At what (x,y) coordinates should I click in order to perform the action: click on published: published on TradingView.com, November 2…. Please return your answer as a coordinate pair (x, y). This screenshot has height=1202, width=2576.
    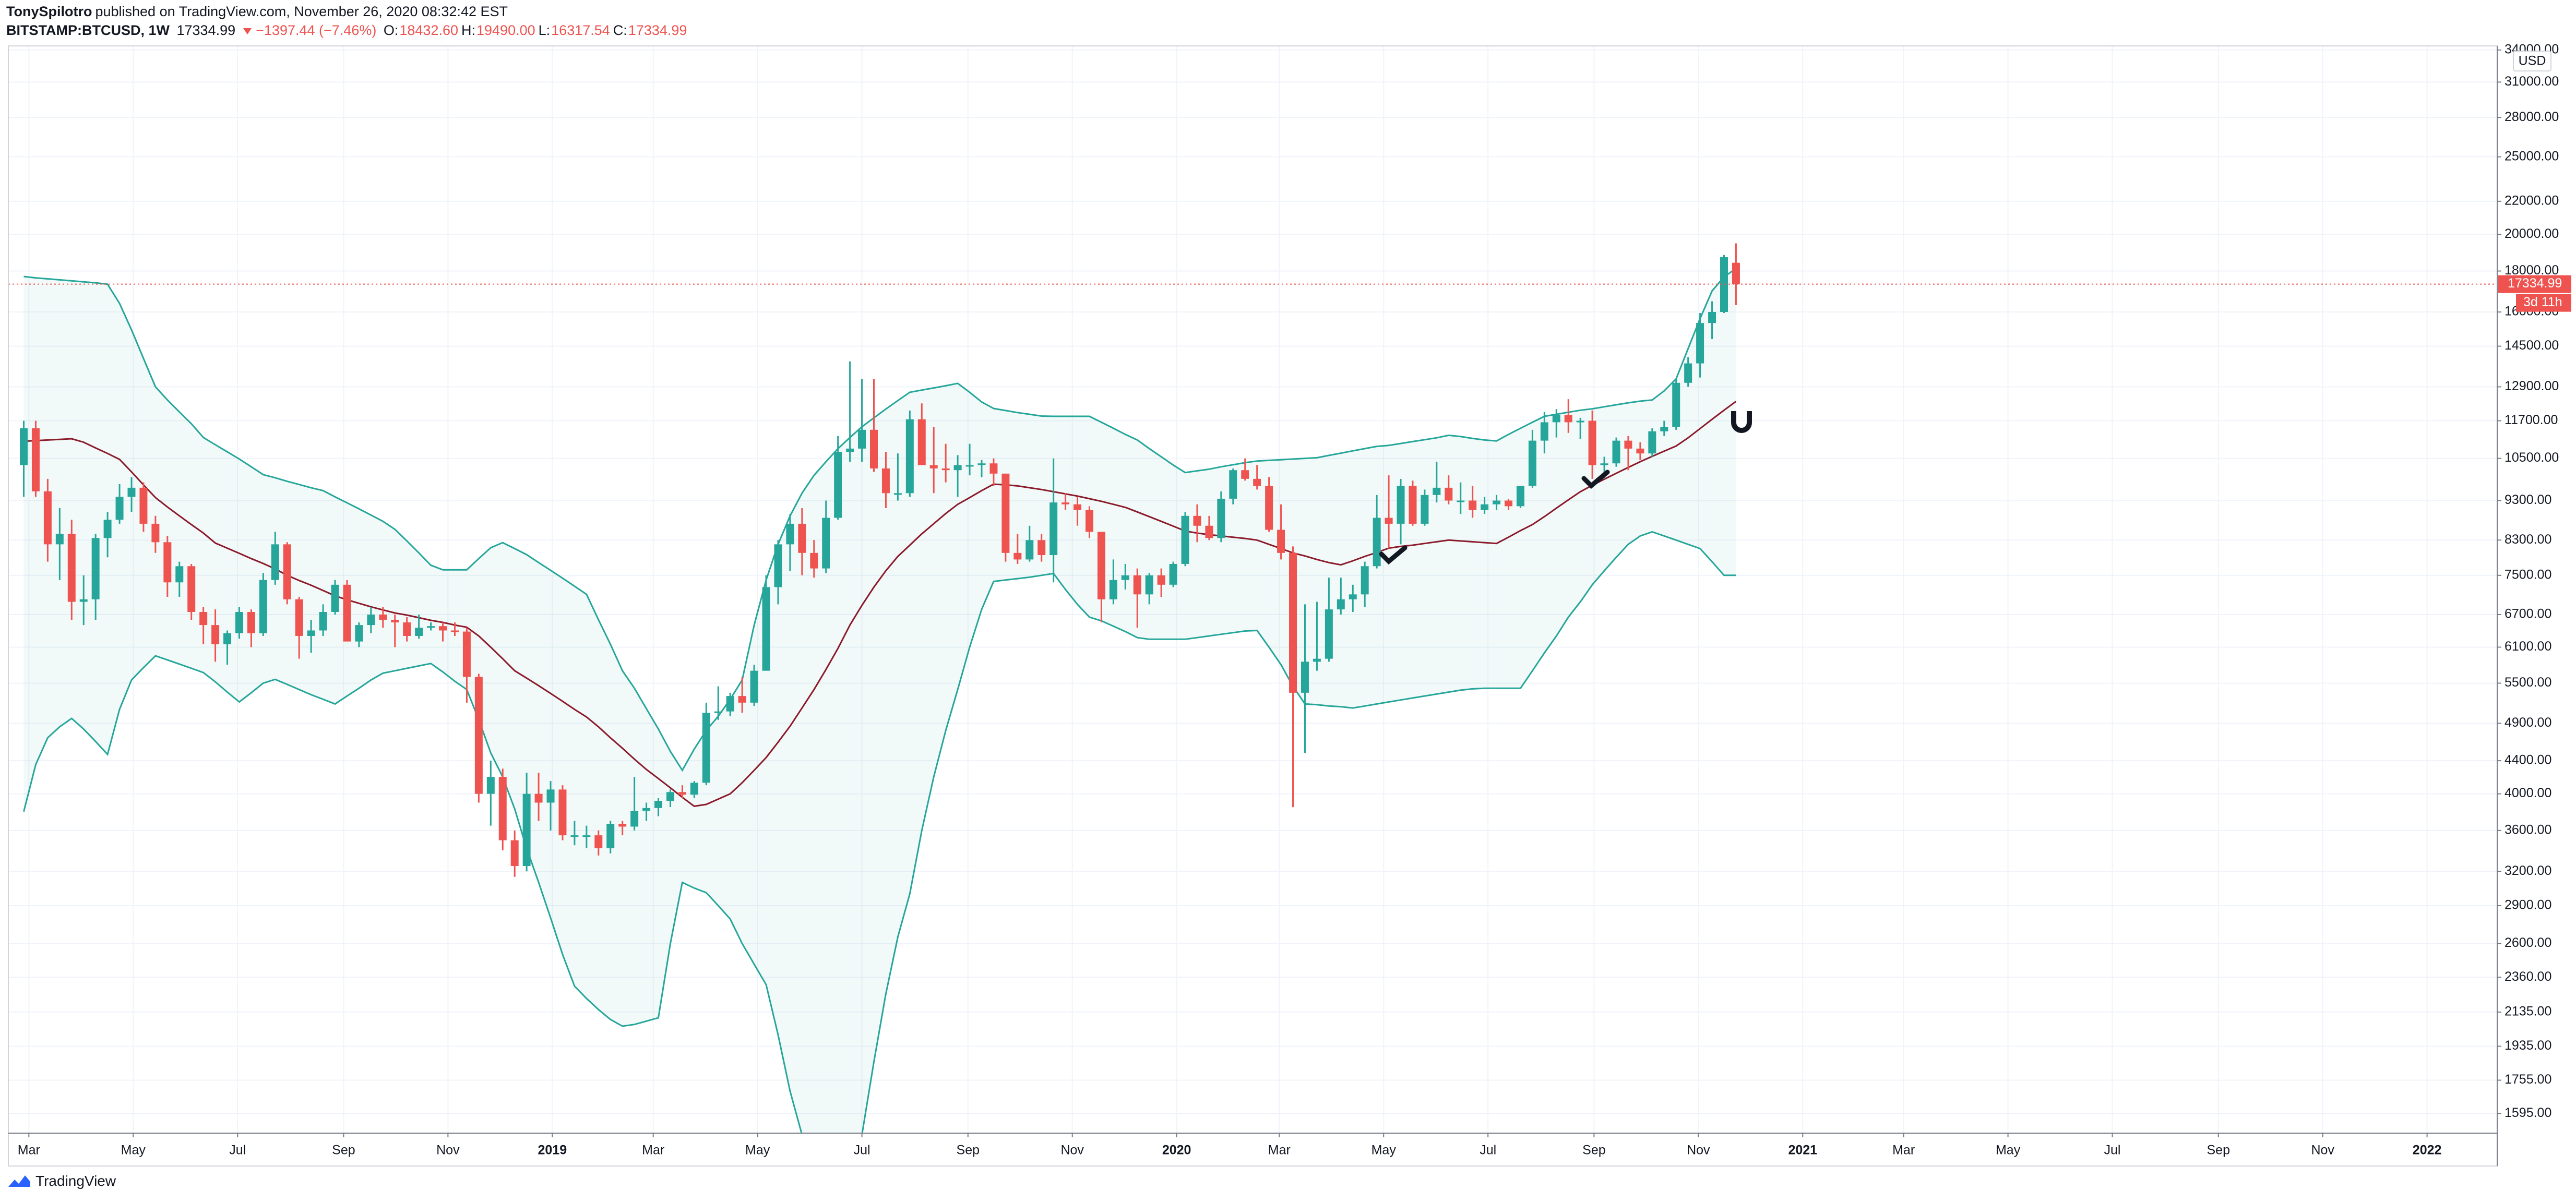
    Looking at the image, I should click on (301, 11).